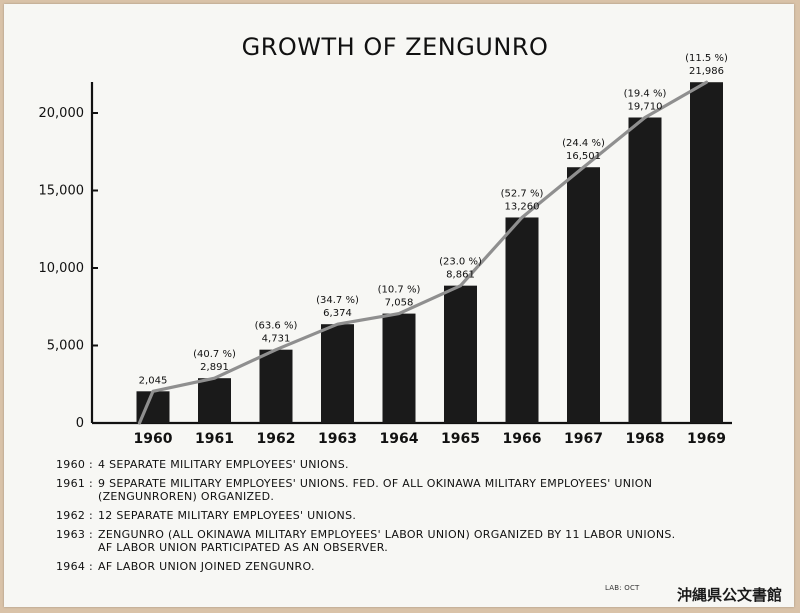  Describe the element at coordinates (522, 439) in the screenshot. I see `x-tick-label: 1966` at that location.